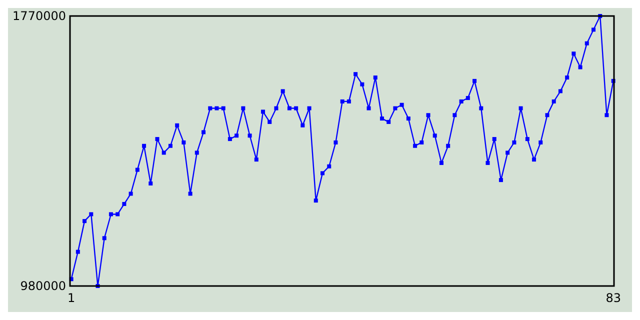 The width and height of the screenshot is (640, 320). Describe the element at coordinates (613, 298) in the screenshot. I see `x-tick-label: 83` at that location.